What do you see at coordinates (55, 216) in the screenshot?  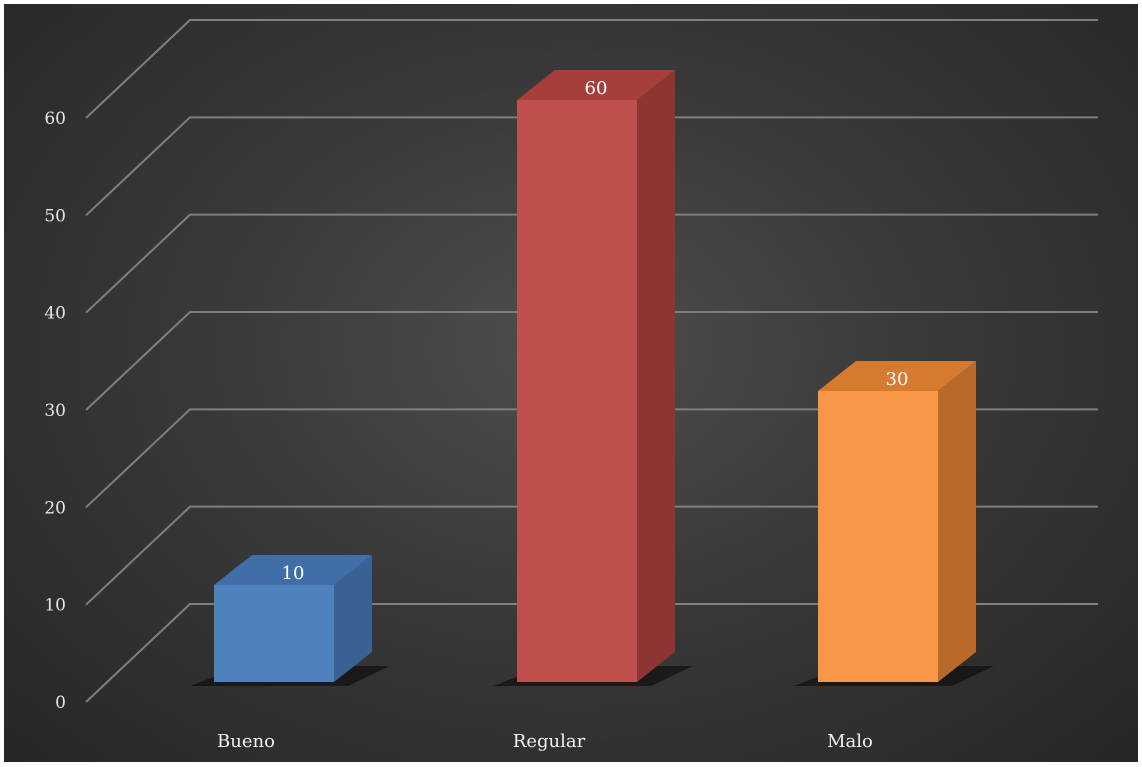 I see `y-tick-label: 50` at bounding box center [55, 216].